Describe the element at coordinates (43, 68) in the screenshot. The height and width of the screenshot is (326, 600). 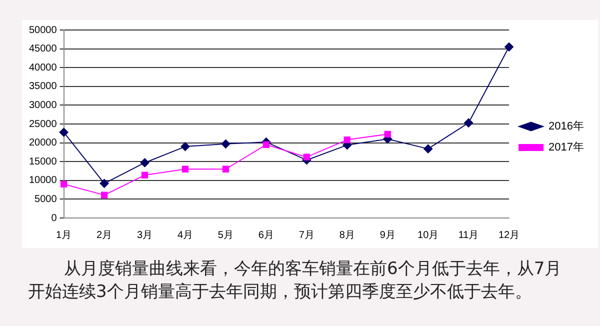
I see `y-tick-label: 40000` at that location.